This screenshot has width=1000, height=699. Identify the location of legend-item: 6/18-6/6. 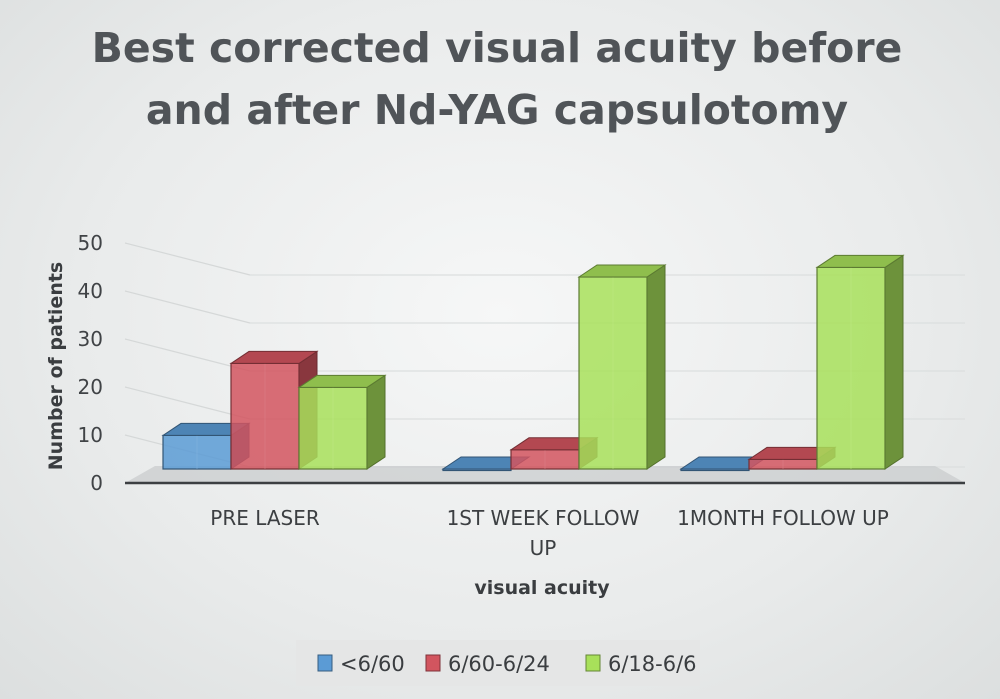
(641, 664).